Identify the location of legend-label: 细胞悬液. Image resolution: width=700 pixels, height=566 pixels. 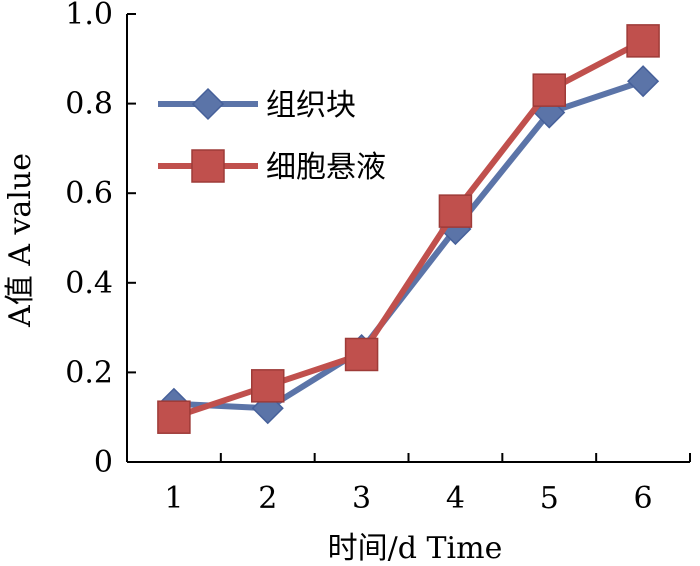
(326, 167).